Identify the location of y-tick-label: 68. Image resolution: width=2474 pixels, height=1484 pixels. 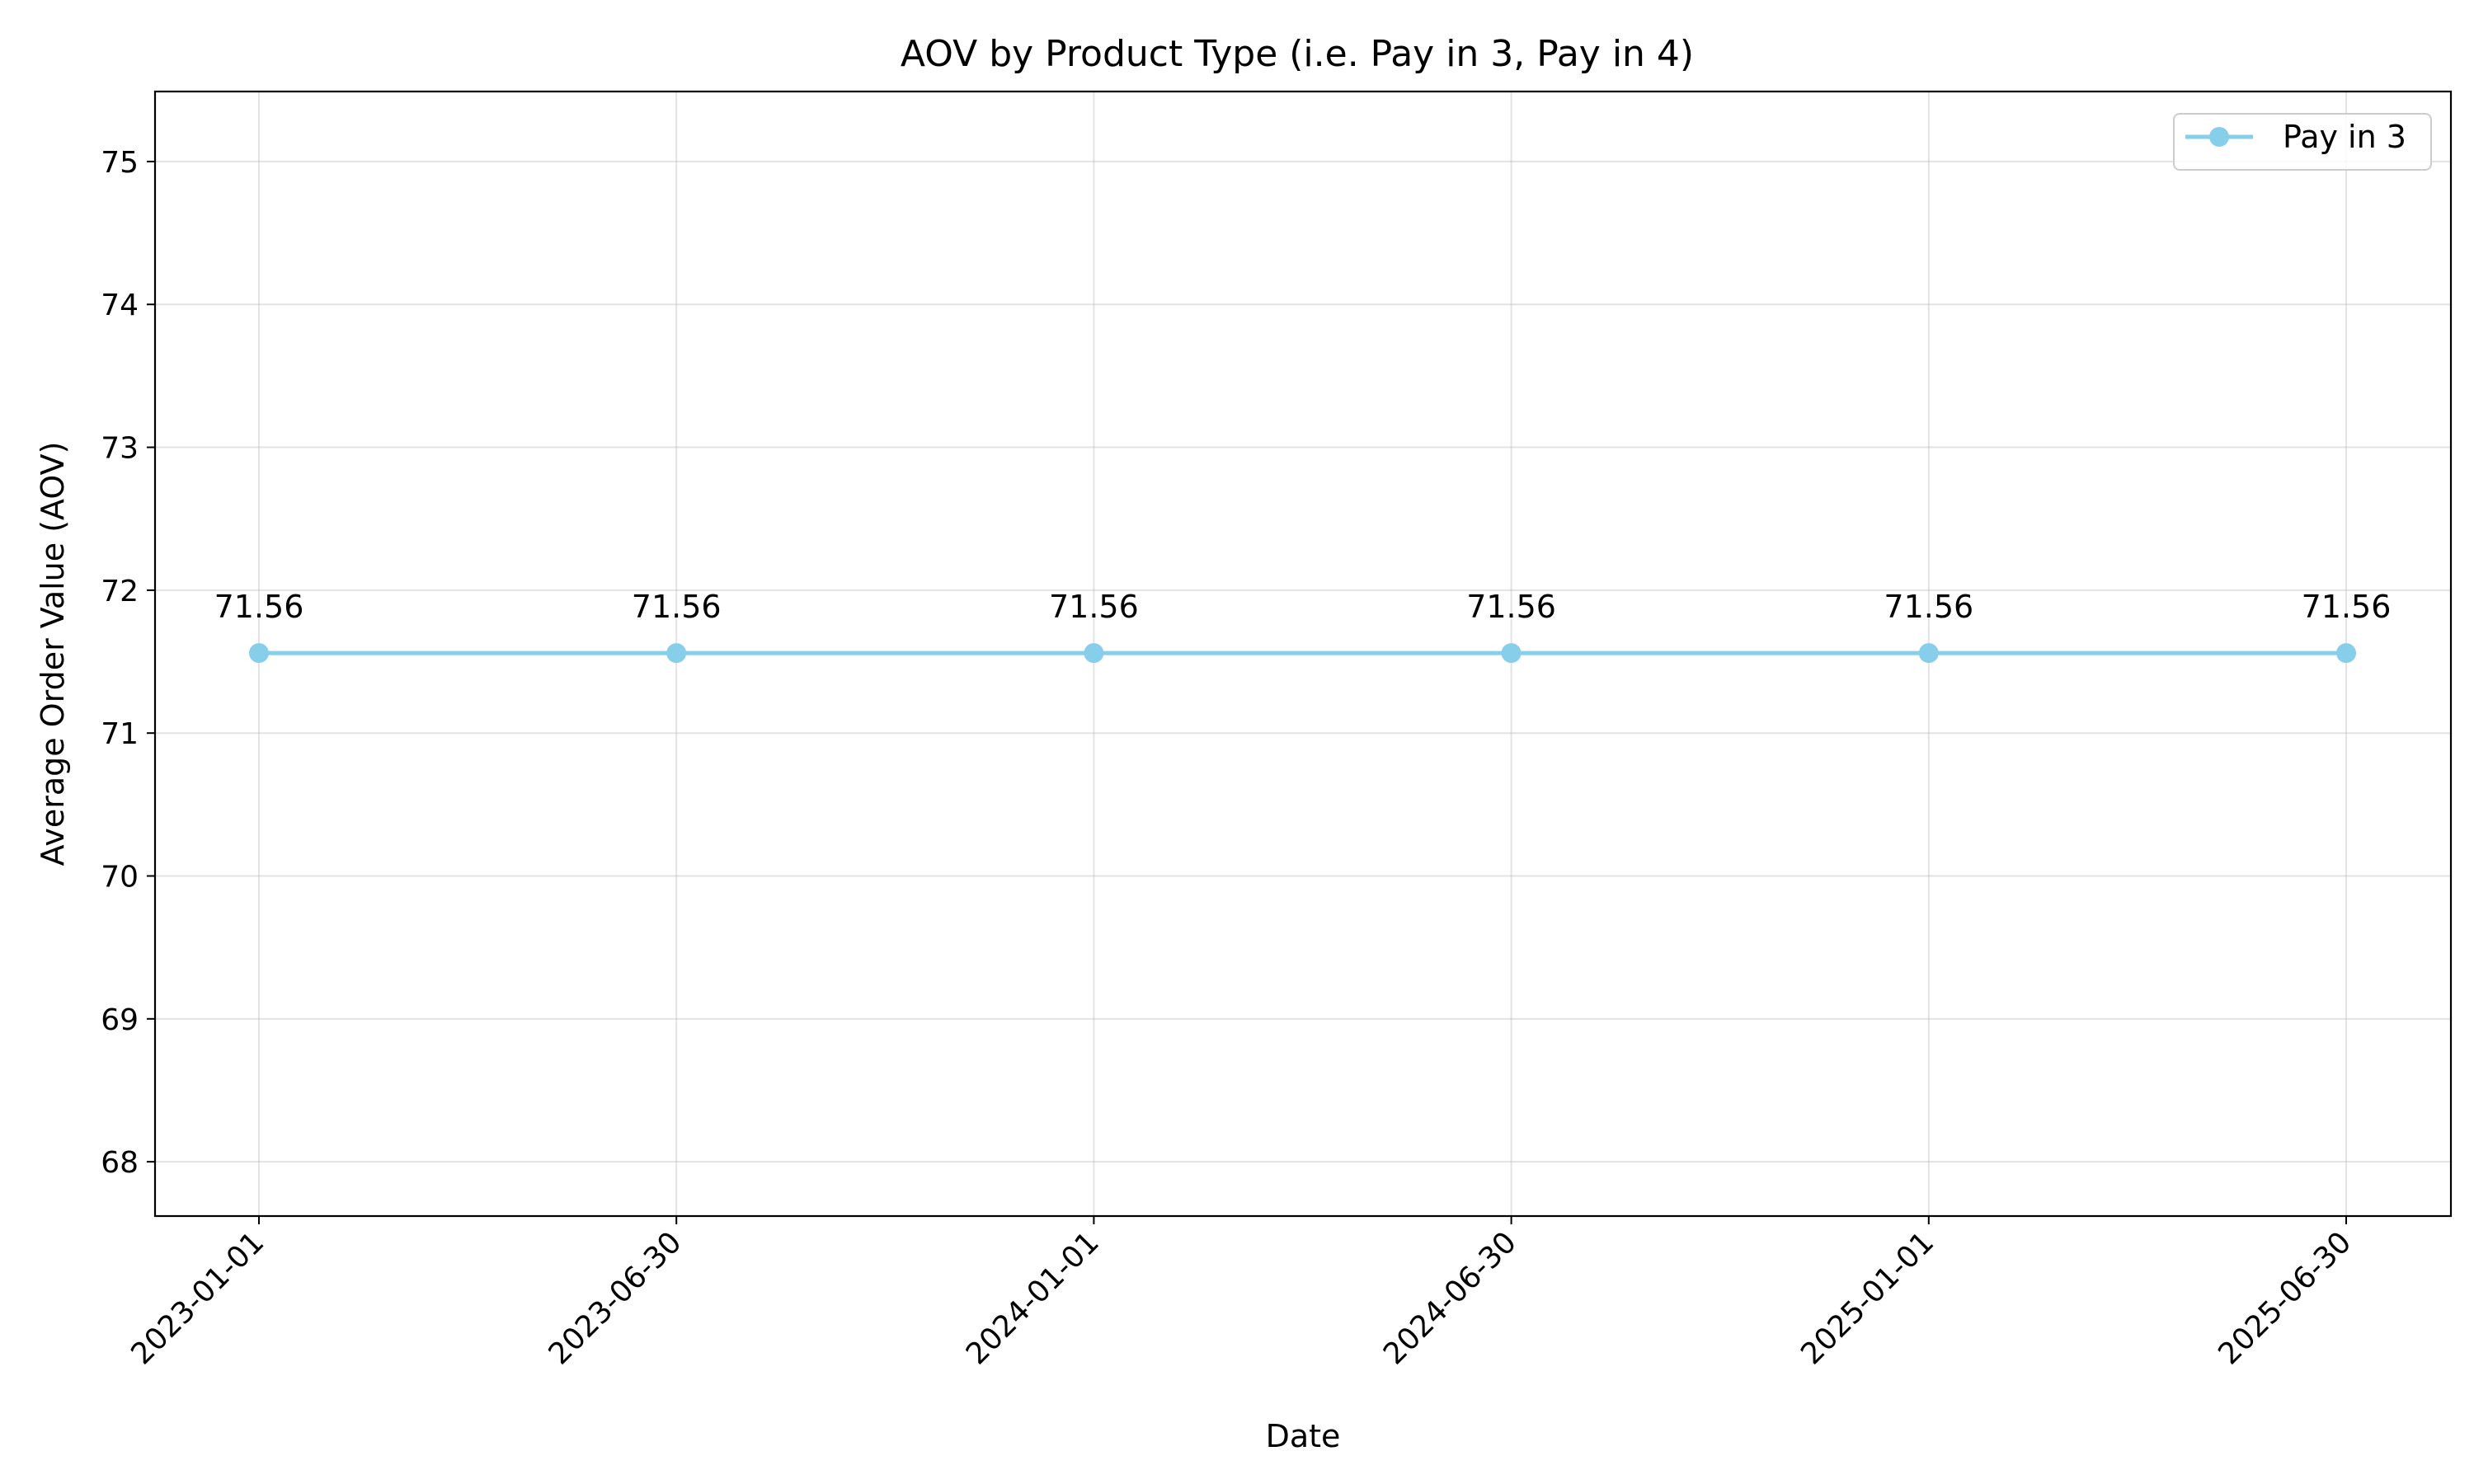
(120, 1163).